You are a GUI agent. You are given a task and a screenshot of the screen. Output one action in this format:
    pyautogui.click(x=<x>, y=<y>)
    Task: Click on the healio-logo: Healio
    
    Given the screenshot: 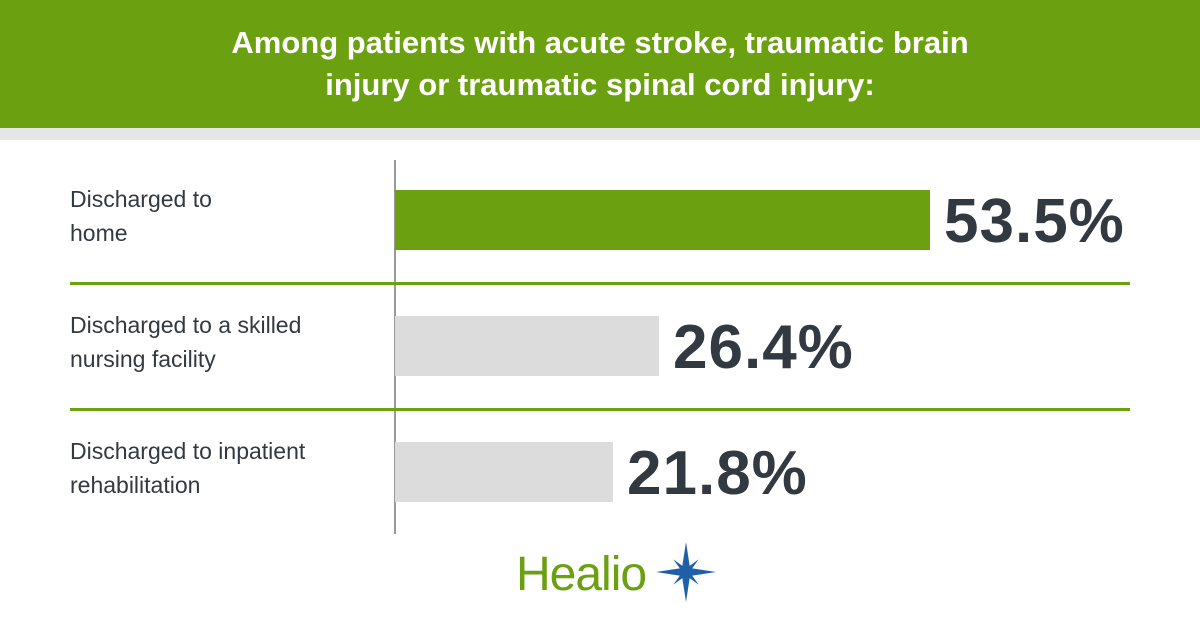 What is the action you would take?
    pyautogui.click(x=616, y=575)
    